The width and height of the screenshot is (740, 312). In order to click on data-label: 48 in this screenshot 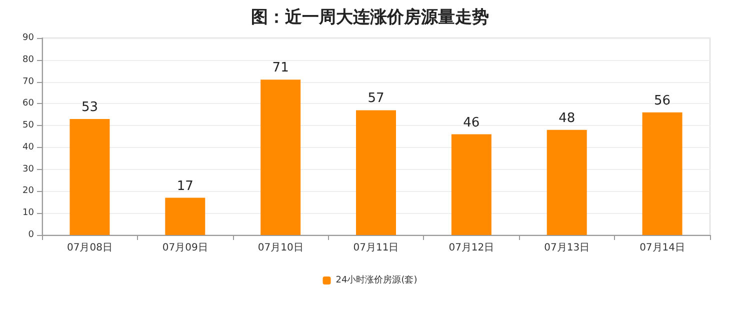, I will do `click(567, 118)`.